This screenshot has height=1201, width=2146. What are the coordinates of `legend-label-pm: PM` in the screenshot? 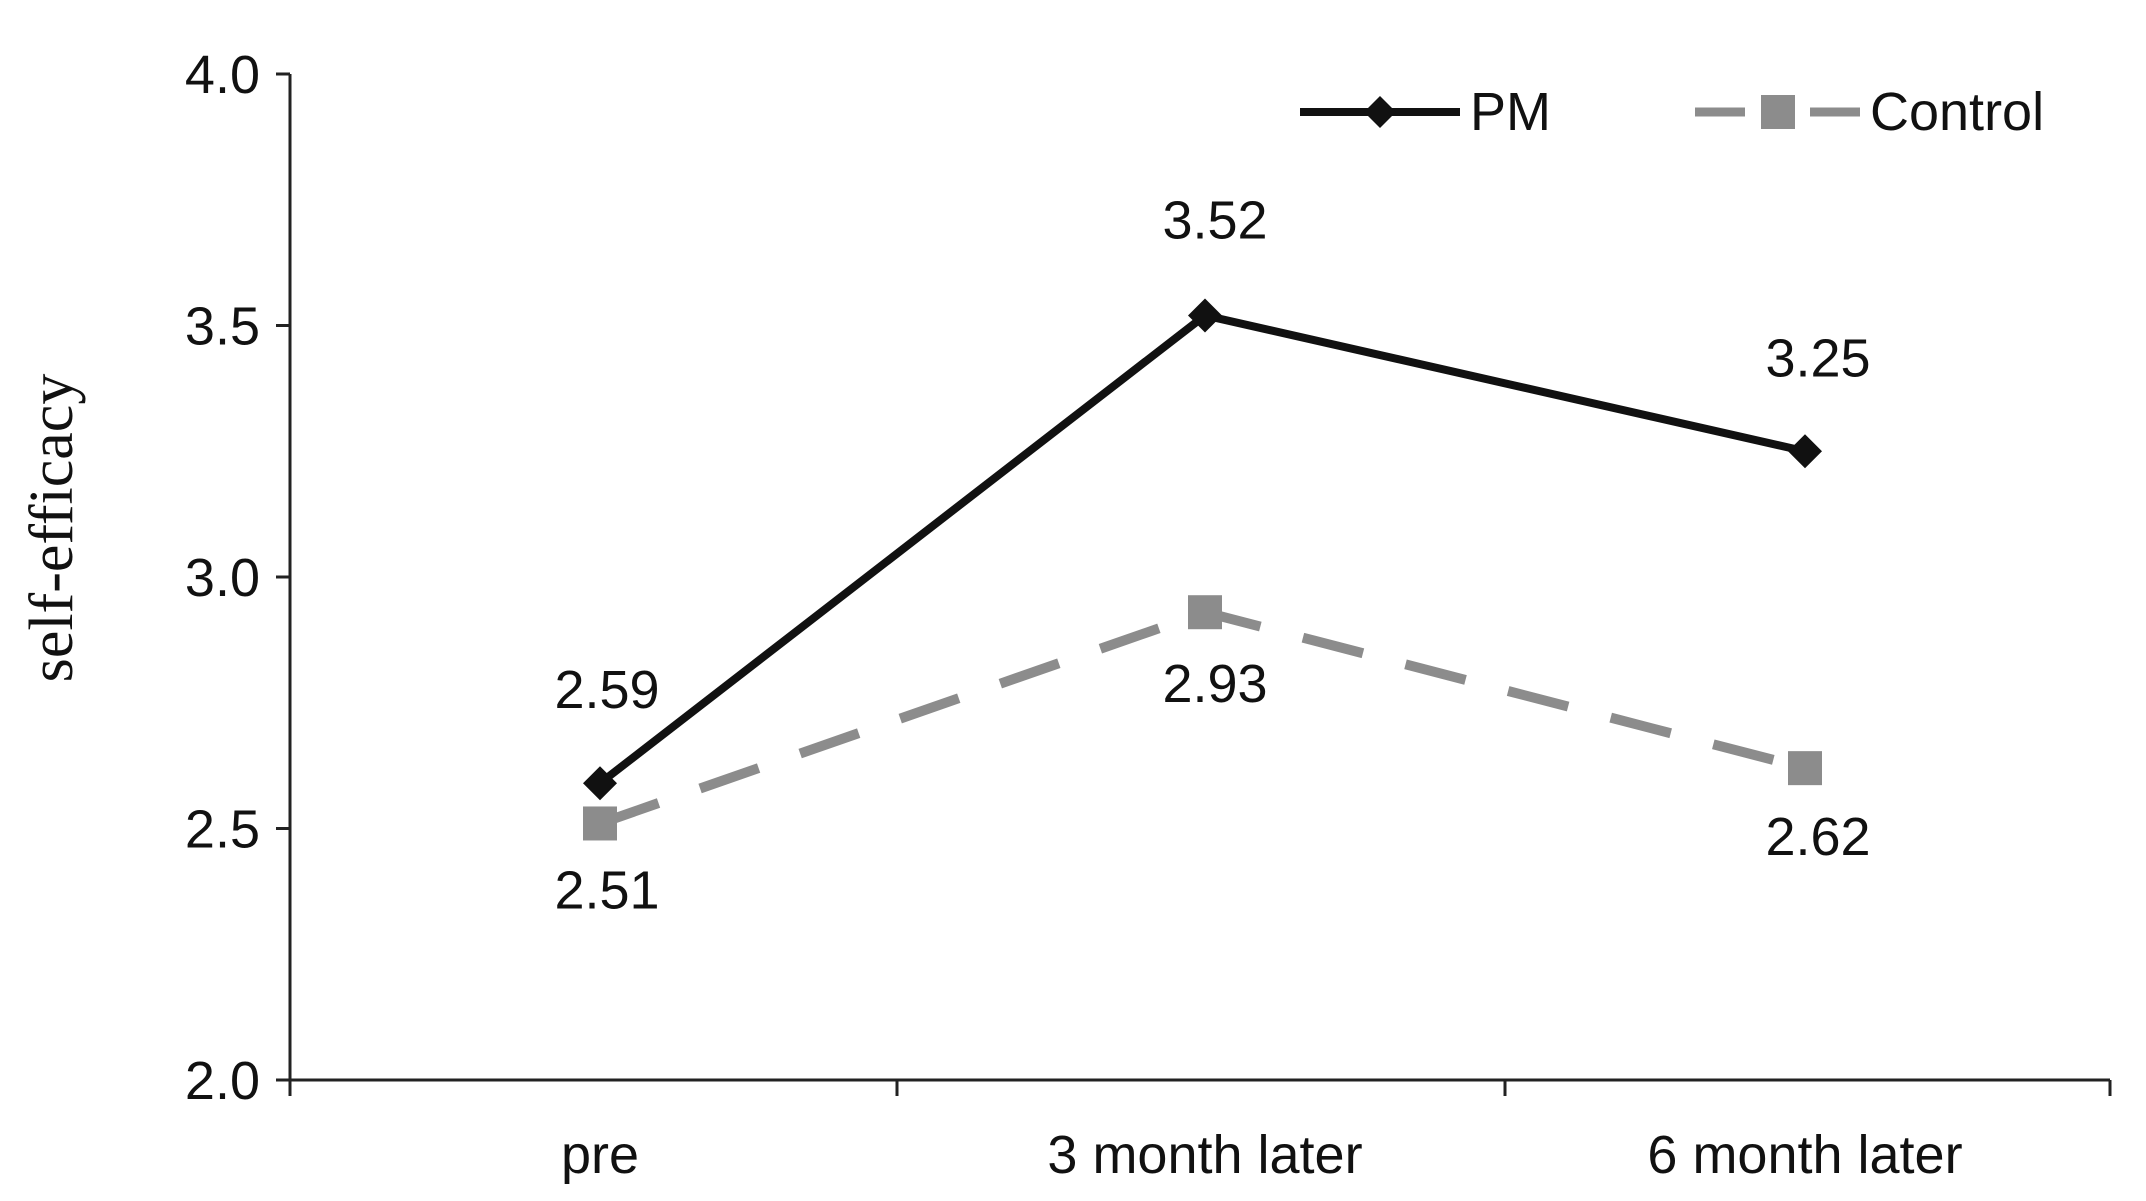 It's located at (1510, 112).